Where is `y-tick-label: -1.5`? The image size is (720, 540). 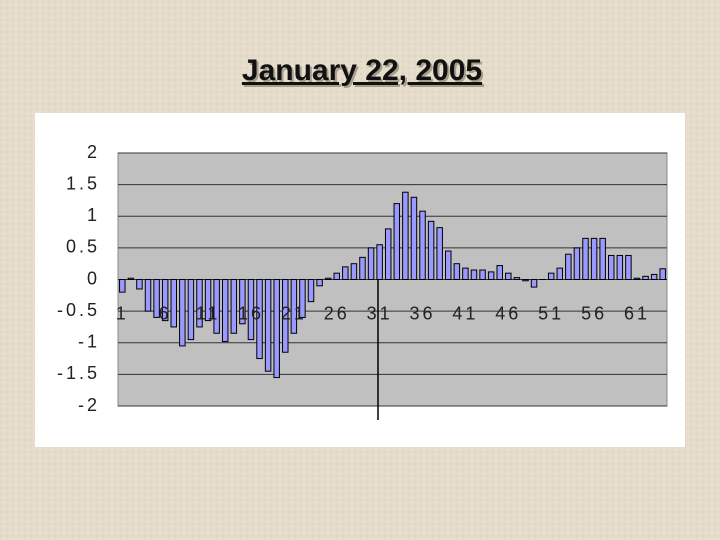 y-tick-label: -1.5 is located at coordinates (78, 373).